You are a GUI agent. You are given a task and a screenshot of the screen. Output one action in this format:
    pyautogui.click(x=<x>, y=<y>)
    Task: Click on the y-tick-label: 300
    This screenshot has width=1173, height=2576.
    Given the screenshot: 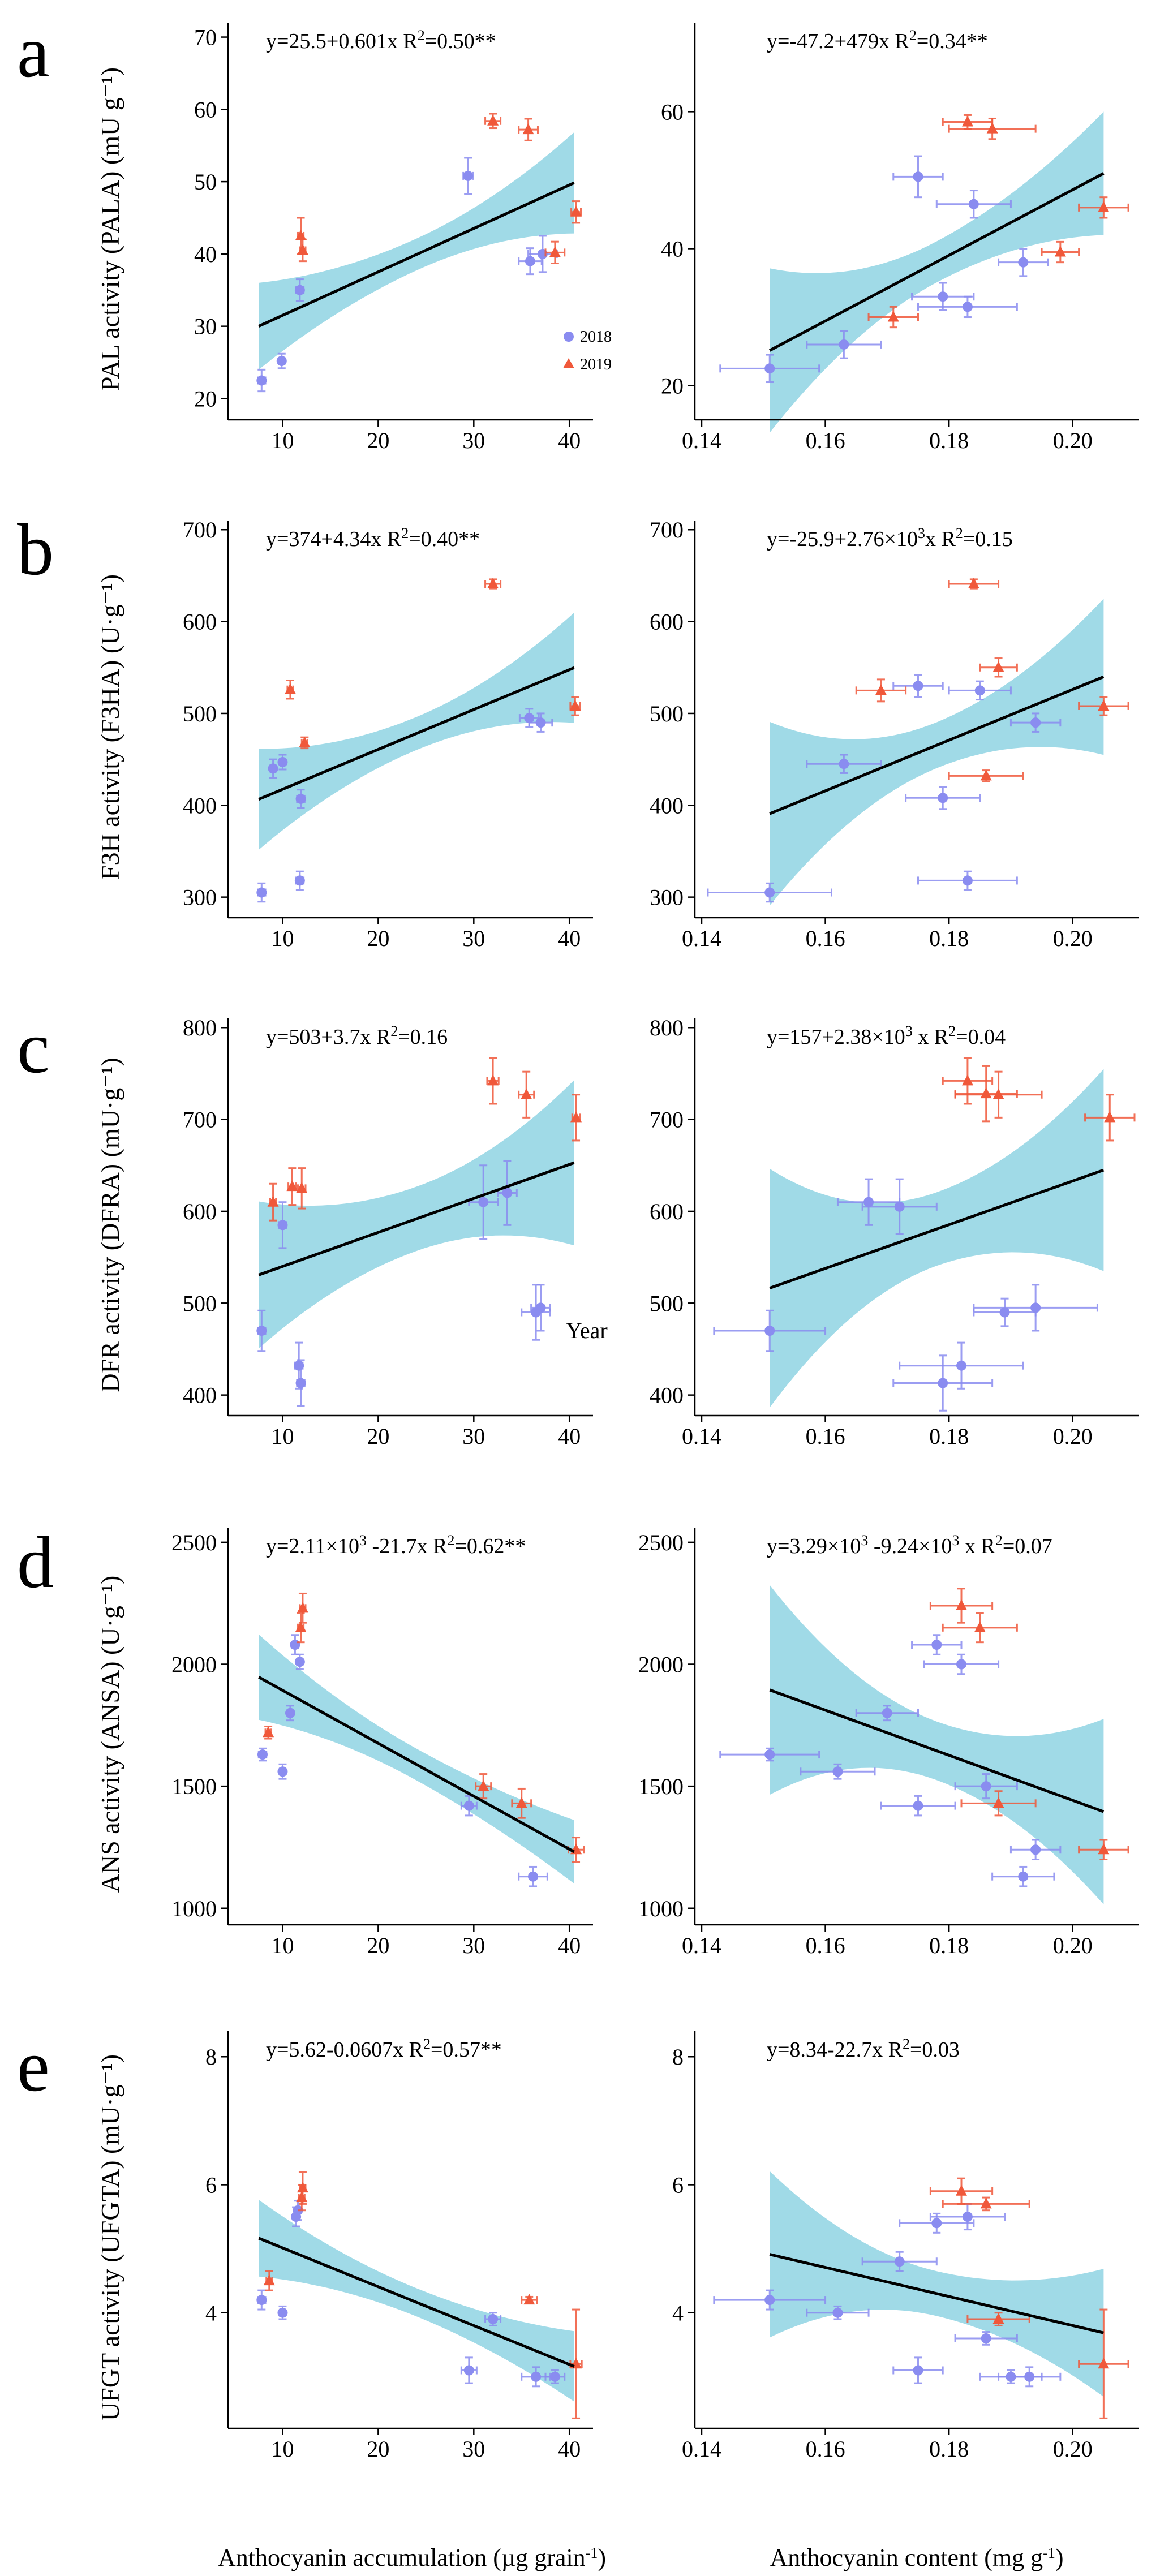 What is the action you would take?
    pyautogui.click(x=200, y=898)
    